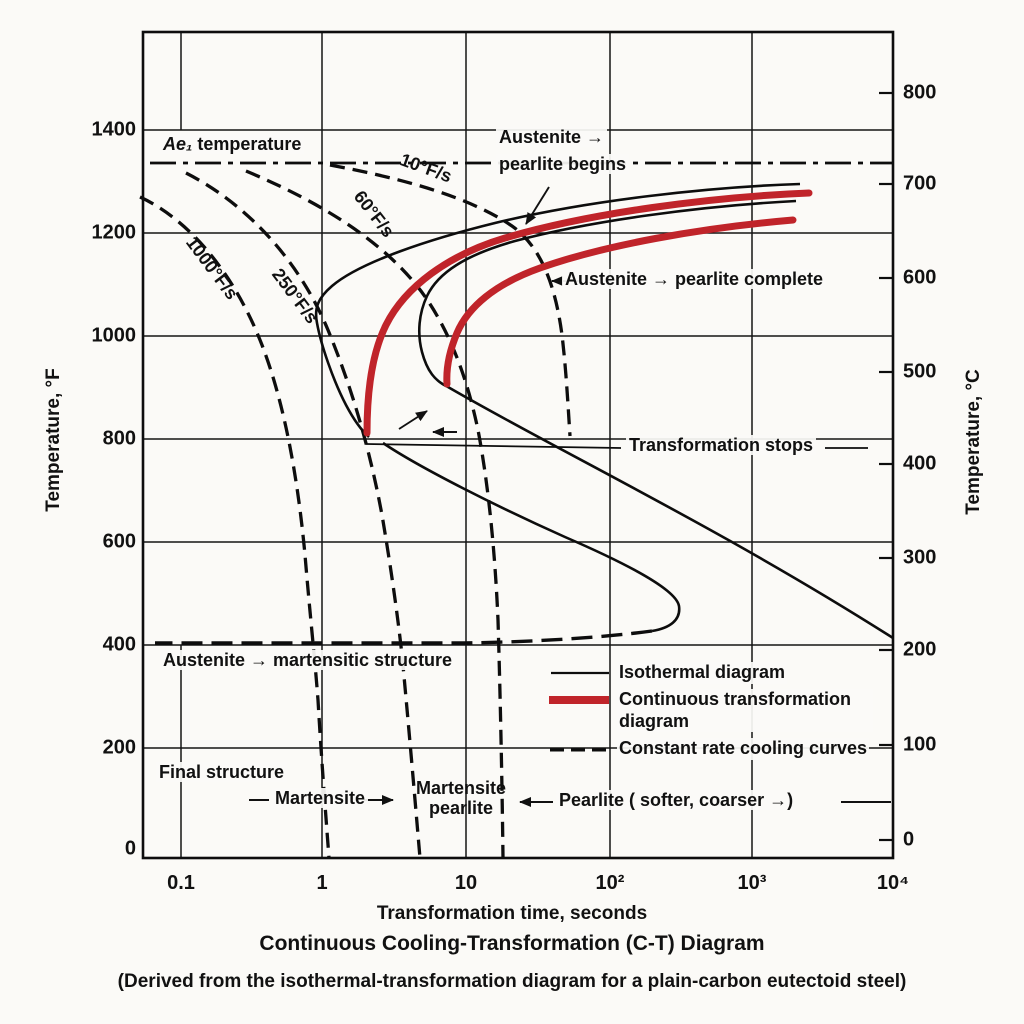 The height and width of the screenshot is (1024, 1024). What do you see at coordinates (676, 800) in the screenshot?
I see `pearlite-region-label: Pearlite ( softer, coarser →)` at bounding box center [676, 800].